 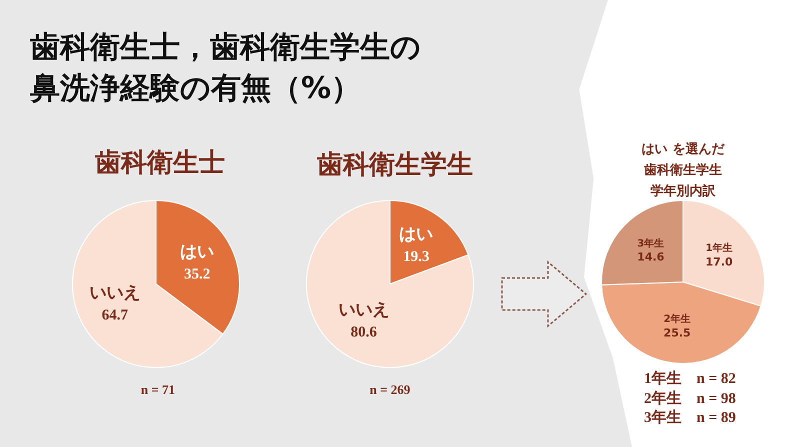 What do you see at coordinates (677, 333) in the screenshot?
I see `data-label: 25.5` at bounding box center [677, 333].